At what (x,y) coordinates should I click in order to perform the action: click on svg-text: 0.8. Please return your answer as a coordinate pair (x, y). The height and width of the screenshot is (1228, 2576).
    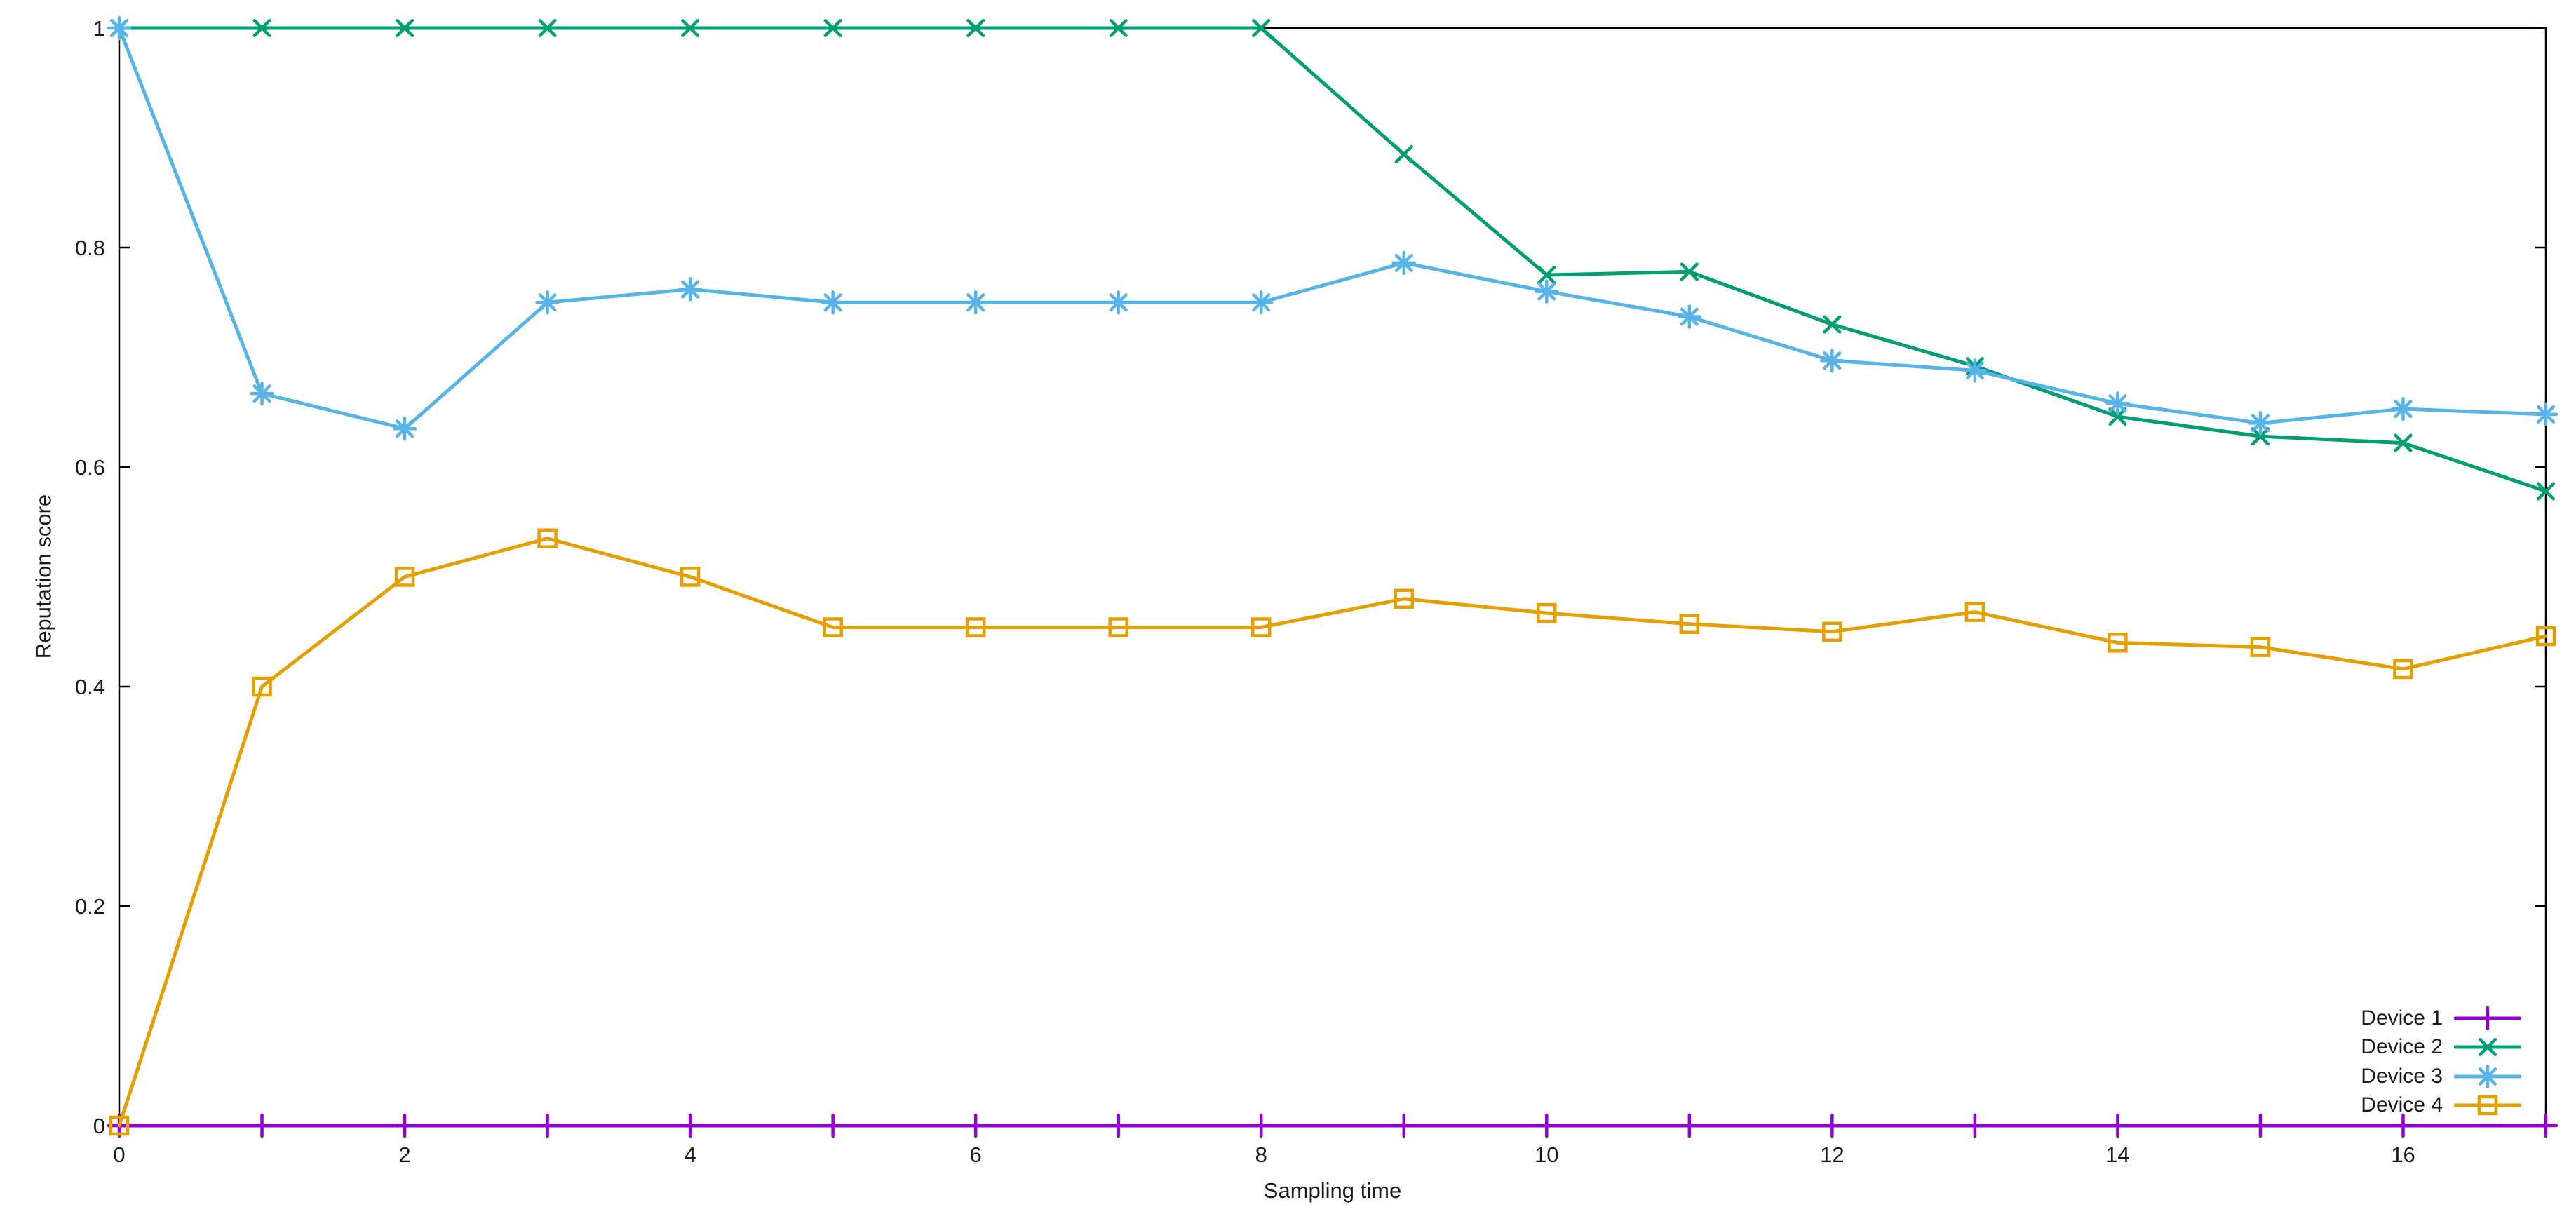
    Looking at the image, I should click on (90, 248).